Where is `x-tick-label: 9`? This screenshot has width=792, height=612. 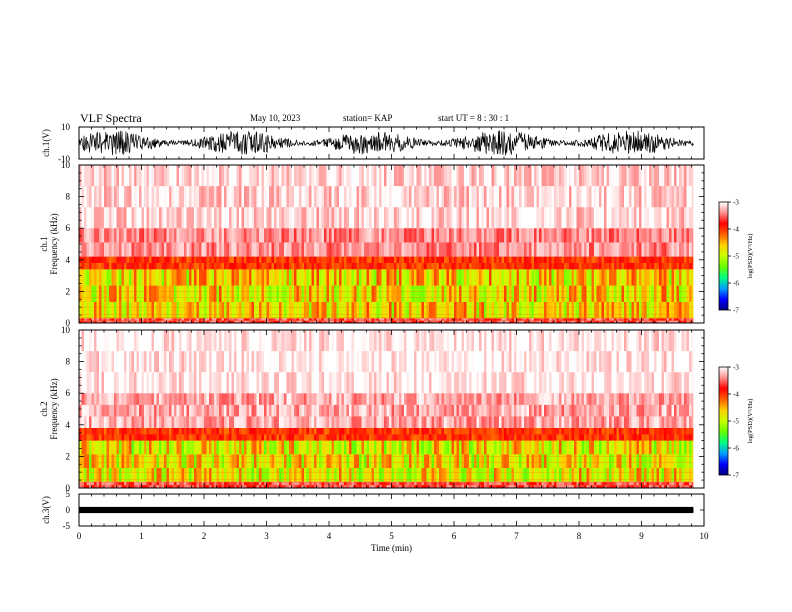 x-tick-label: 9 is located at coordinates (641, 536).